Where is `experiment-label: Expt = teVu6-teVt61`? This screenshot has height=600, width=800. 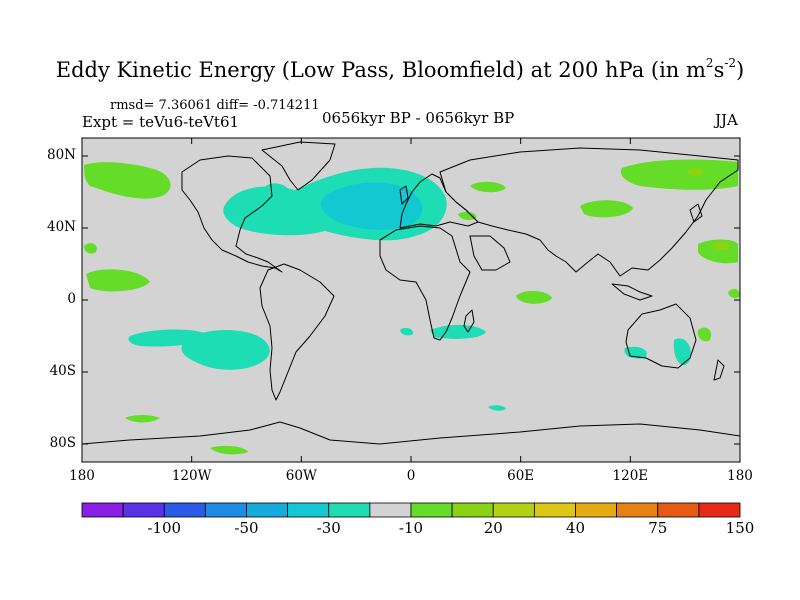
experiment-label: Expt = teVu6-teVt61 is located at coordinates (161, 122).